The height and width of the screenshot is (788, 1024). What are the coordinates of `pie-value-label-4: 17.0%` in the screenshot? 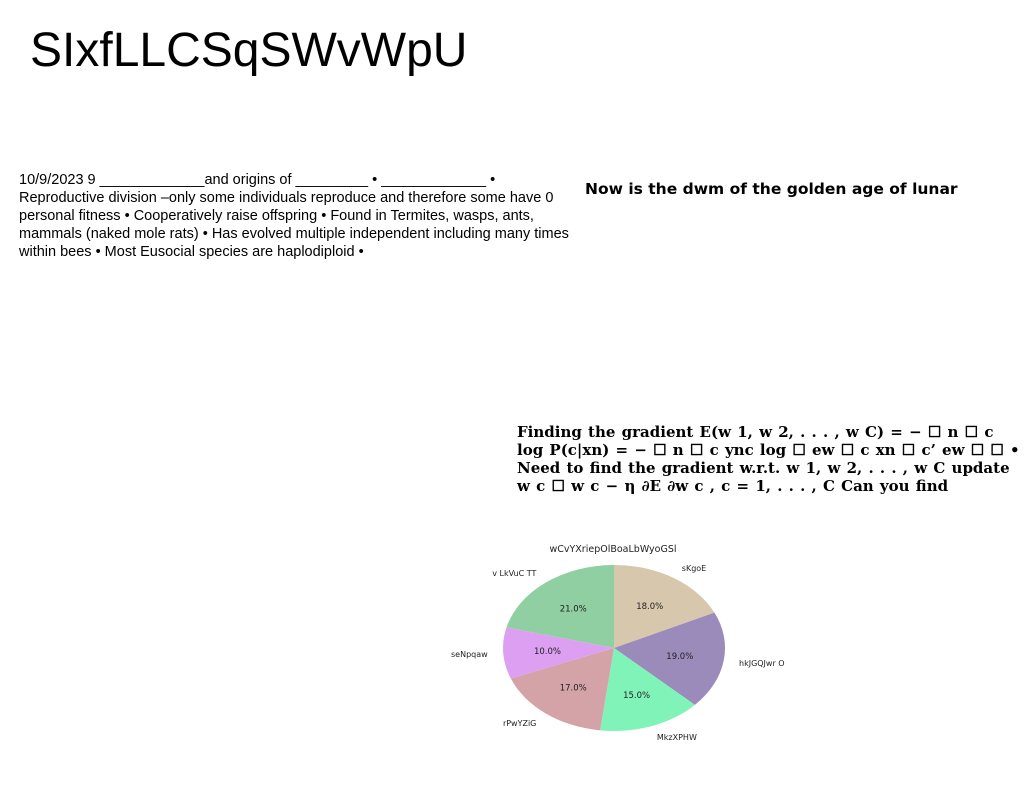 It's located at (573, 688).